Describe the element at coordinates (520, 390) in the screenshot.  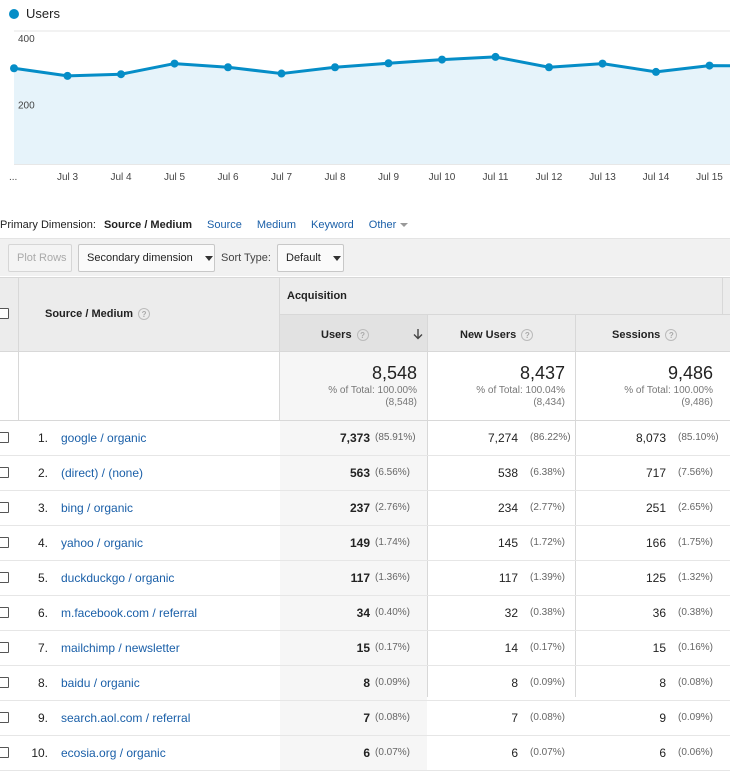
I see `total-new-users-pct: % of Total: 100.04%` at that location.